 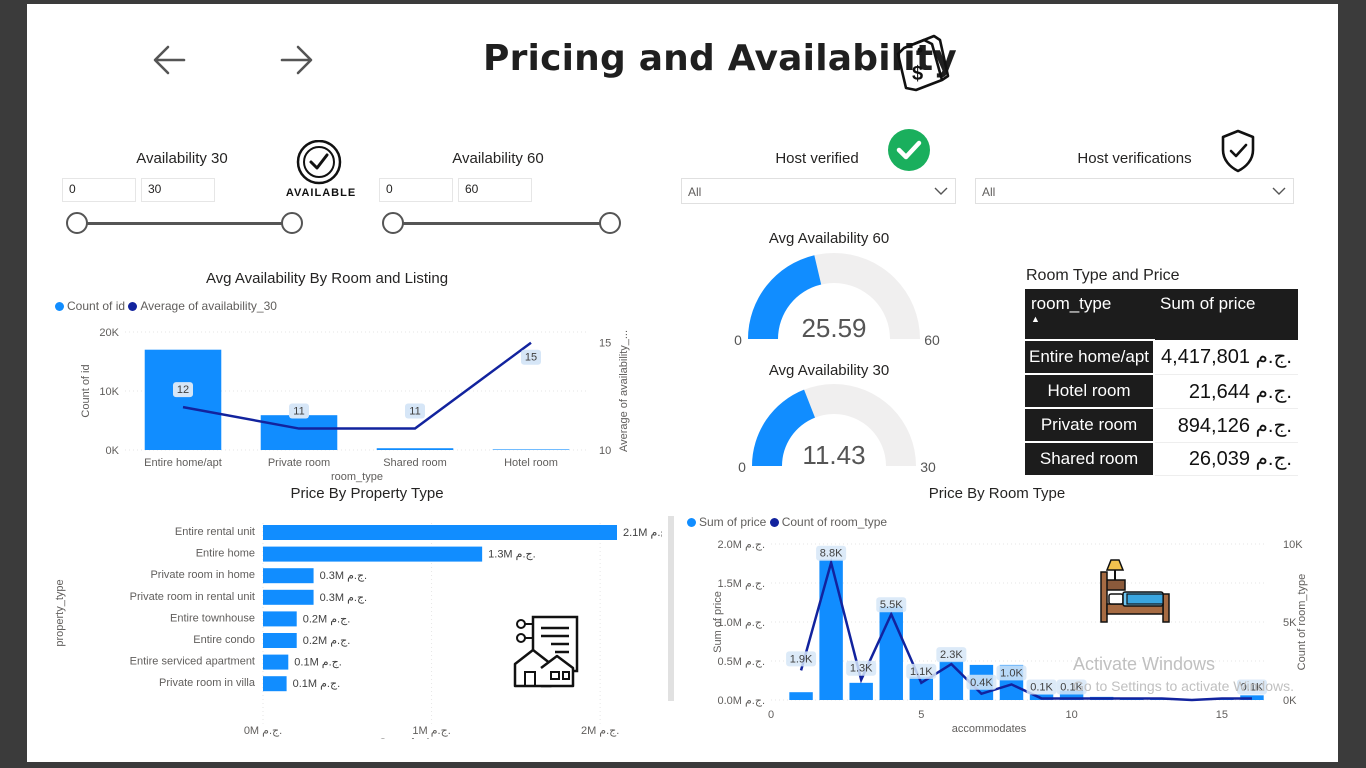 What do you see at coordinates (891, 605) in the screenshot?
I see `data-label: 5.5K` at bounding box center [891, 605].